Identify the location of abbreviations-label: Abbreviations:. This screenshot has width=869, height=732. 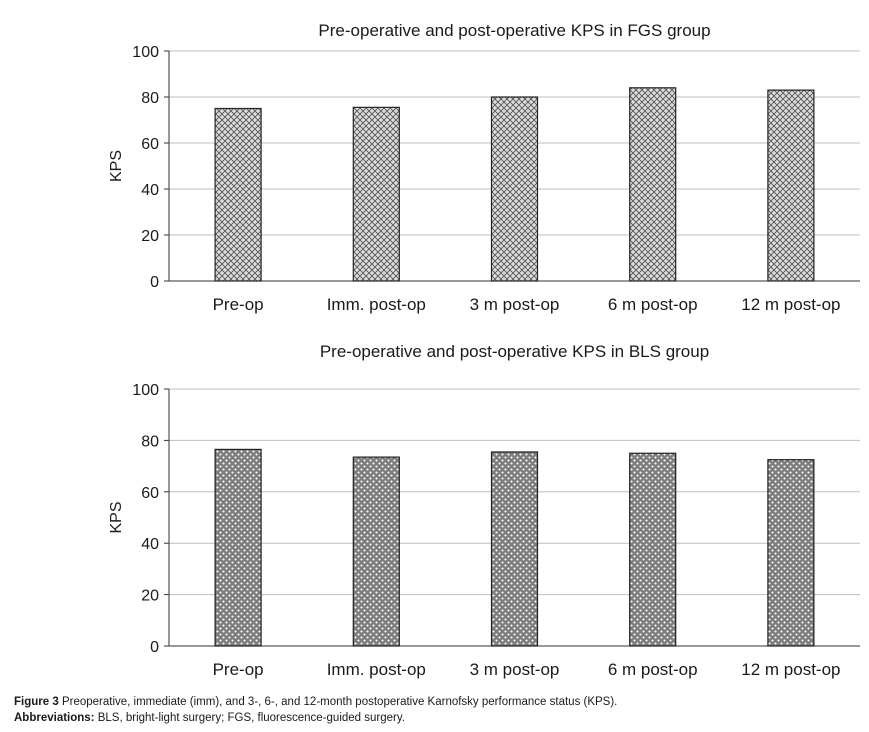
(54, 718).